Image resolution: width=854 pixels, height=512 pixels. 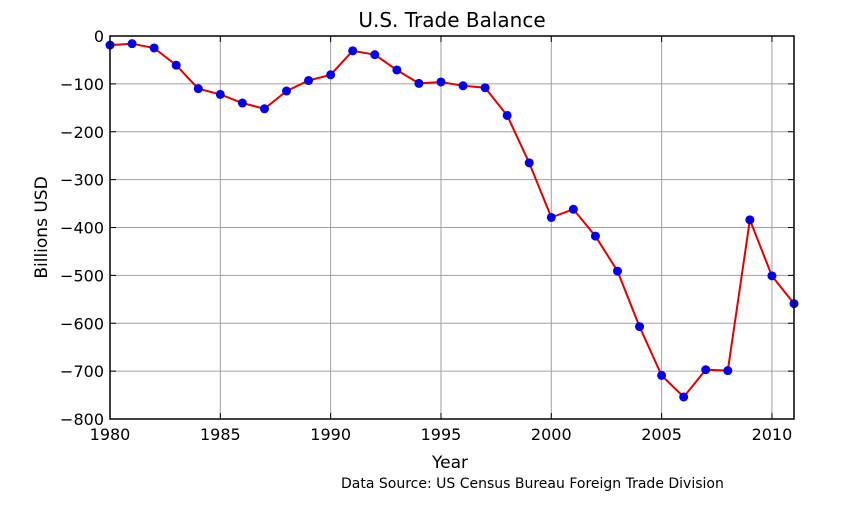 What do you see at coordinates (82, 180) in the screenshot?
I see `y-tick-label: −300` at bounding box center [82, 180].